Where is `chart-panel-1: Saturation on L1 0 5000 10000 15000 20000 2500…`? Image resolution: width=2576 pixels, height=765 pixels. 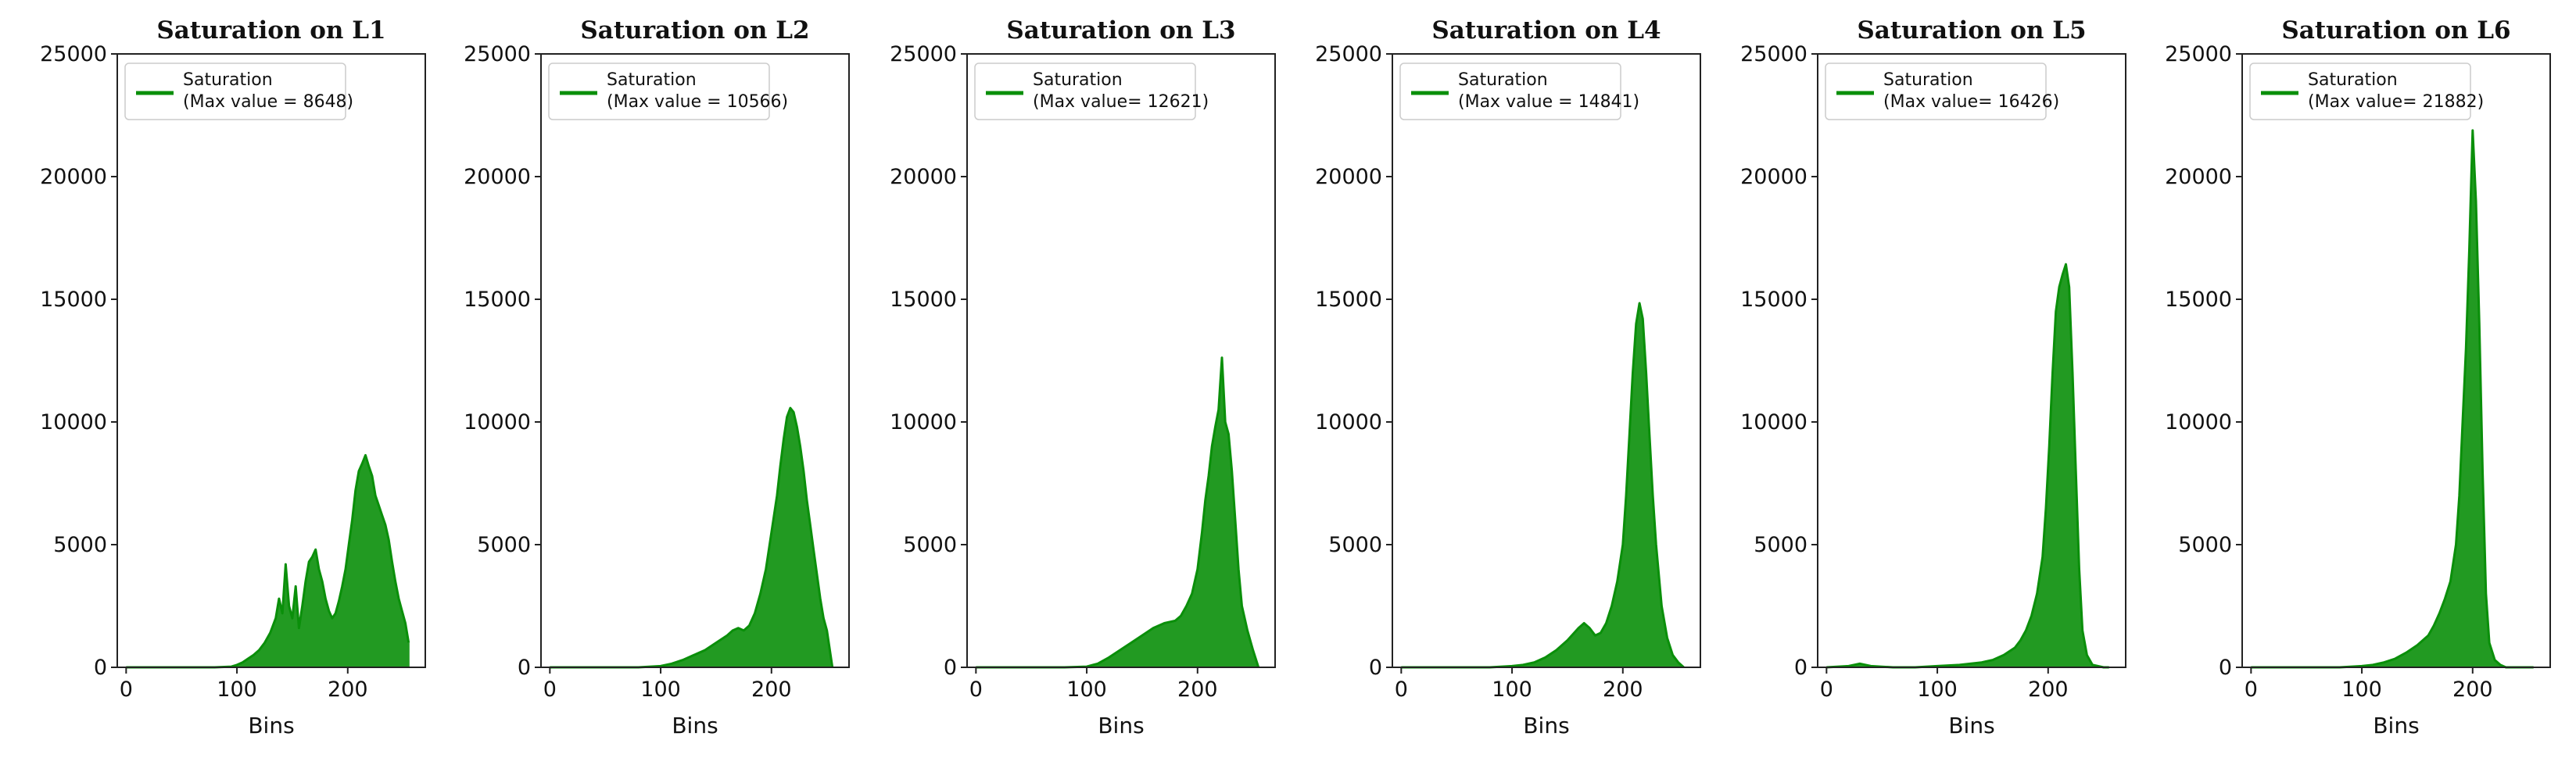
chart-panel-1: Saturation on L1 0 5000 10000 15000 20000 2500… is located at coordinates (233, 377).